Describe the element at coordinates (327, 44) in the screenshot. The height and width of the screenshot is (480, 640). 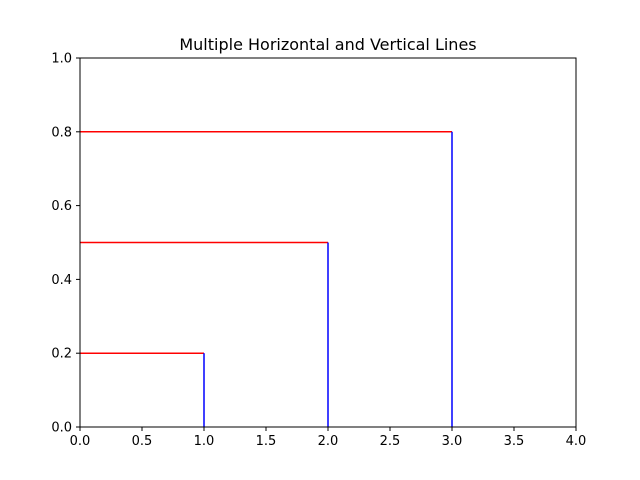
I see `chart-title: Multiple Horizontal and Vertical Lines` at that location.